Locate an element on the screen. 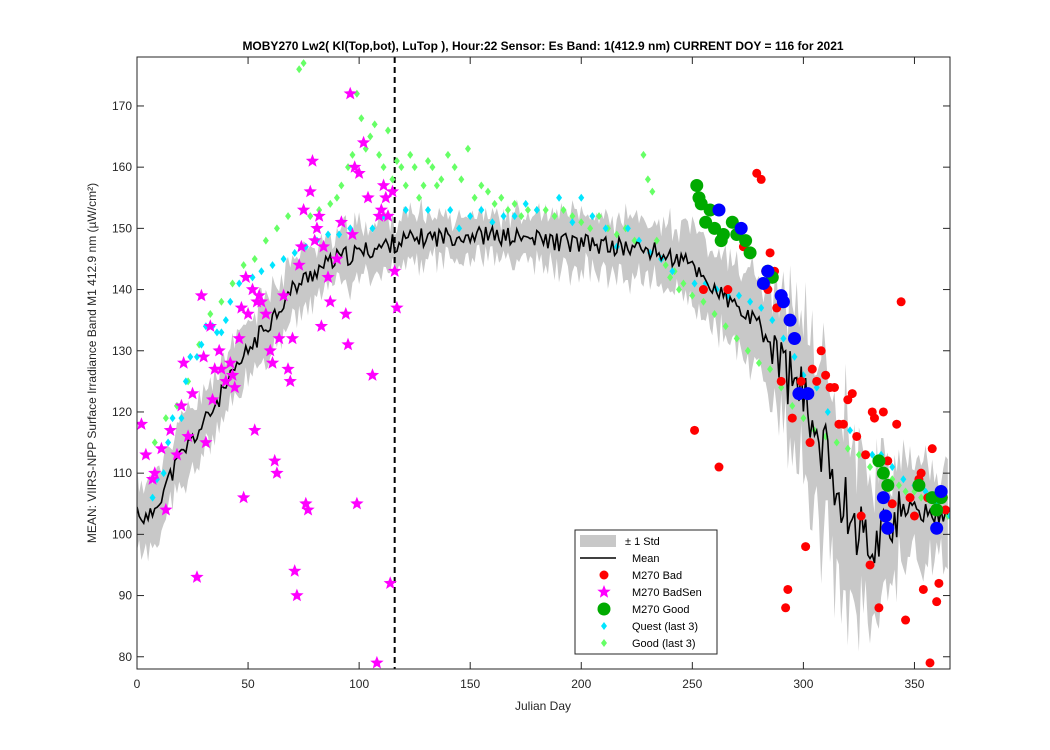 This screenshot has width=1050, height=750. legend-swatch-good is located at coordinates (604, 609).